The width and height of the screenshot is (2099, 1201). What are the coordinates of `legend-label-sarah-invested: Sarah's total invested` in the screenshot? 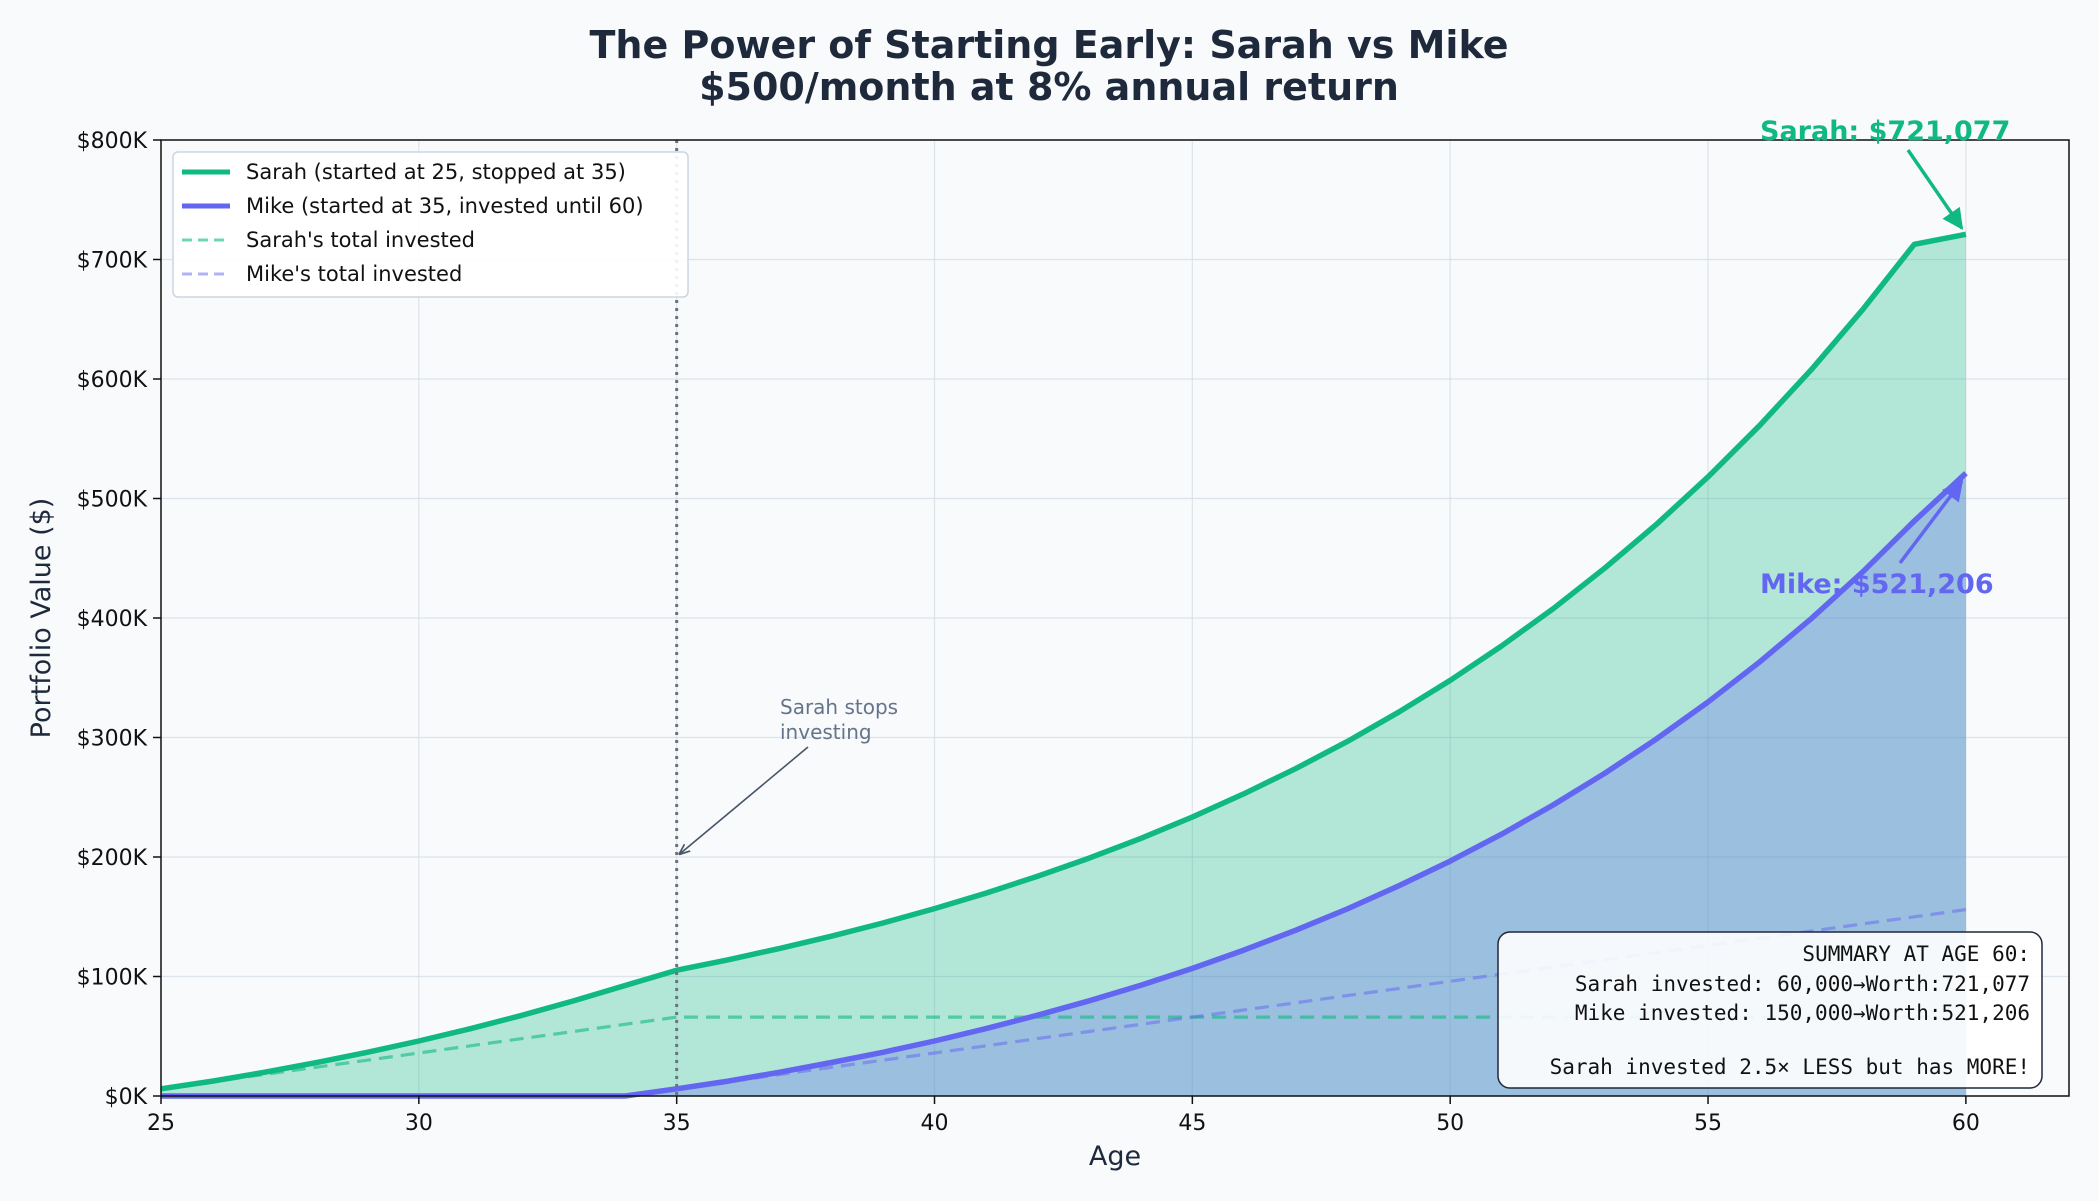 It's located at (360, 240).